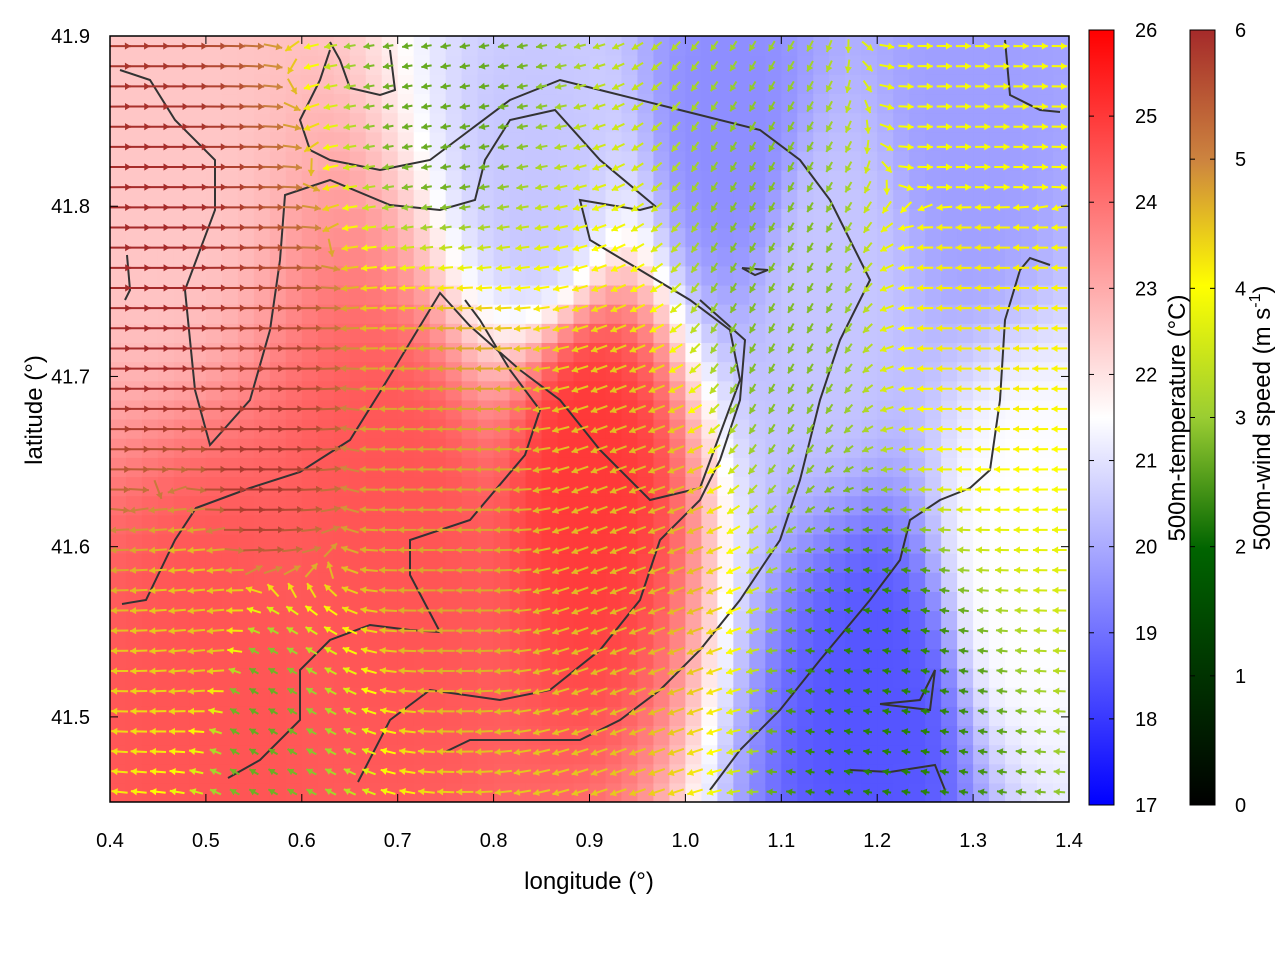 Image resolution: width=1280 pixels, height=960 pixels. I want to click on colorbar-tick-label: 26, so click(1146, 31).